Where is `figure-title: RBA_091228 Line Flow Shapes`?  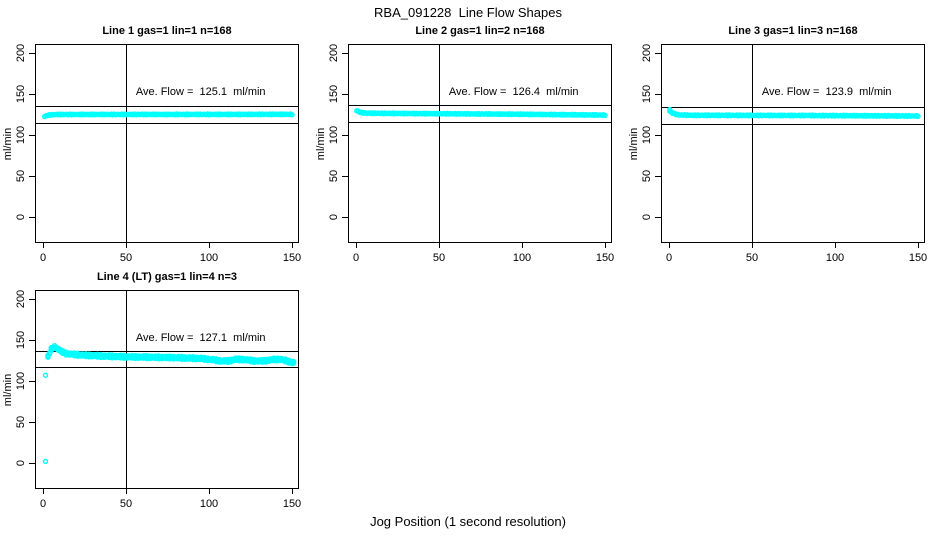
figure-title: RBA_091228 Line Flow Shapes is located at coordinates (468, 12).